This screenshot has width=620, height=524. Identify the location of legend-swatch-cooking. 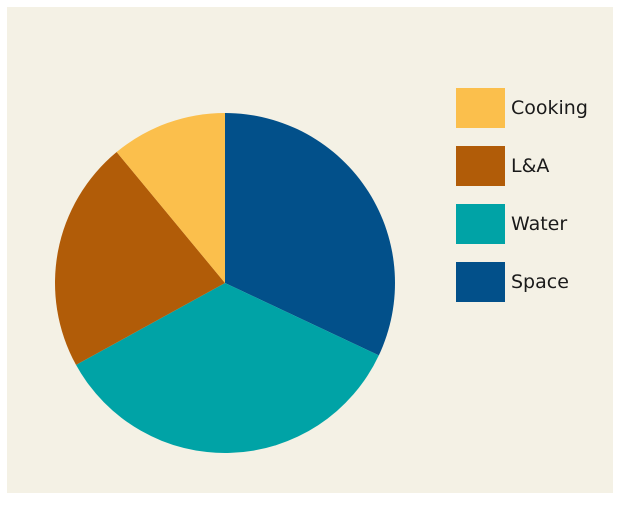
(480, 108).